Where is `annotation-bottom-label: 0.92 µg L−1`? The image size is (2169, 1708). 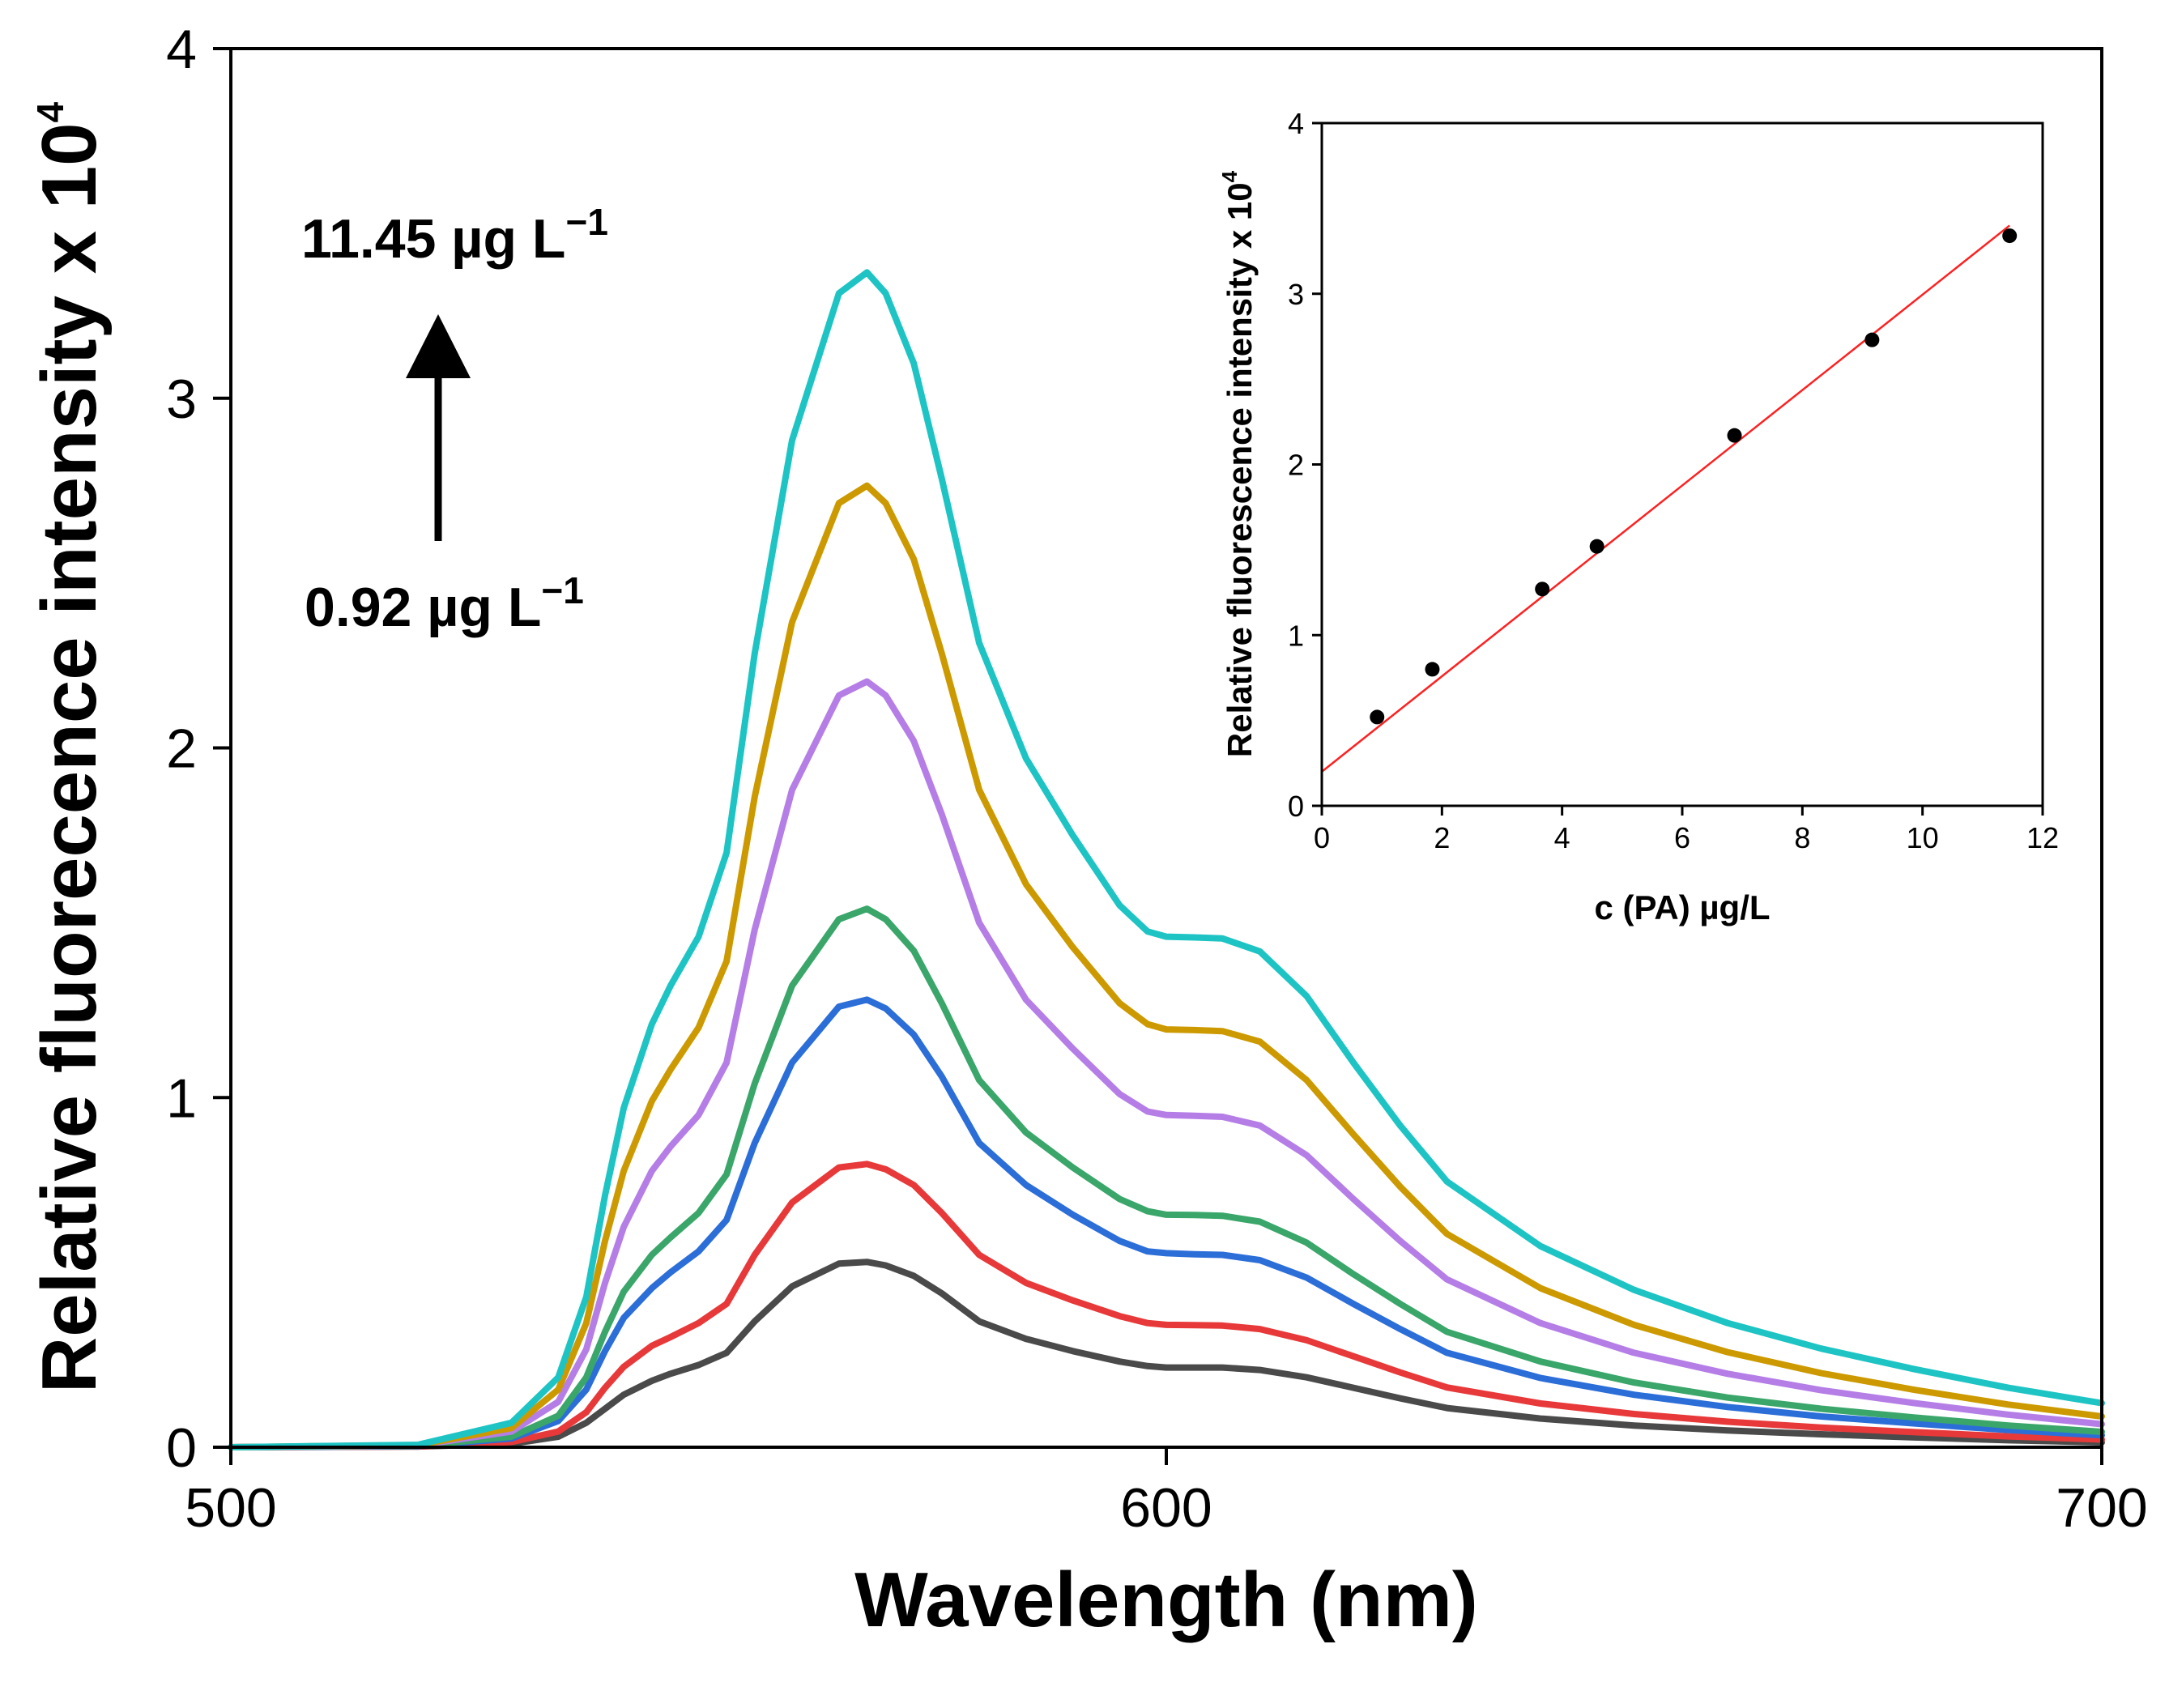
annotation-bottom-label: 0.92 µg L−1 is located at coordinates (445, 603).